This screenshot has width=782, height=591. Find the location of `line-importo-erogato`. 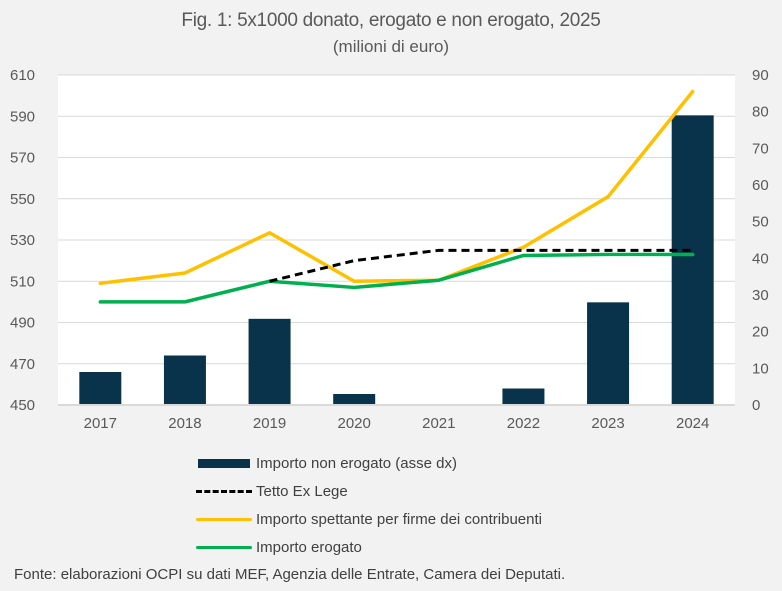

line-importo-erogato is located at coordinates (396, 278).